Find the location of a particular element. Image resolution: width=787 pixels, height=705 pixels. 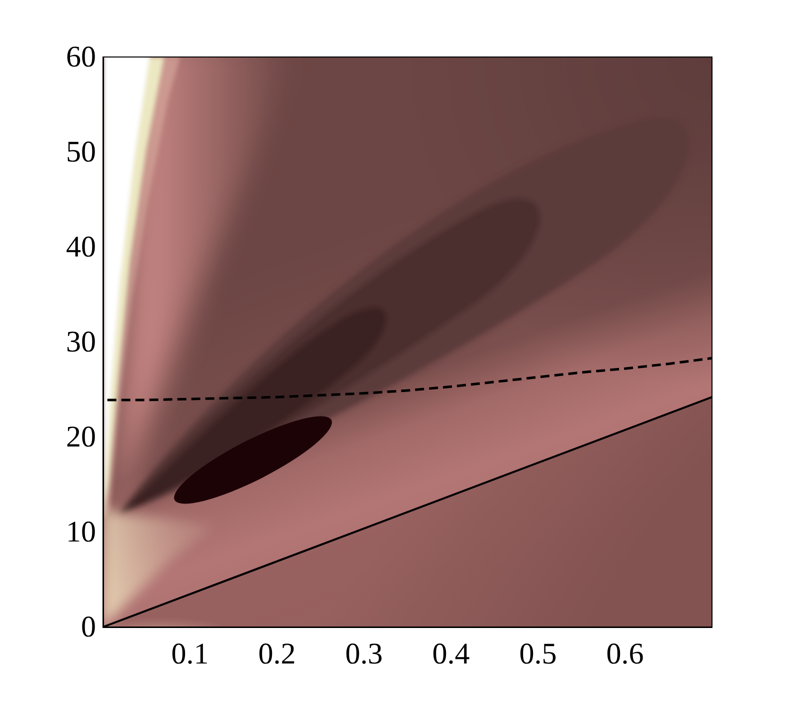

y-tick-label: 60 is located at coordinates (81, 57).